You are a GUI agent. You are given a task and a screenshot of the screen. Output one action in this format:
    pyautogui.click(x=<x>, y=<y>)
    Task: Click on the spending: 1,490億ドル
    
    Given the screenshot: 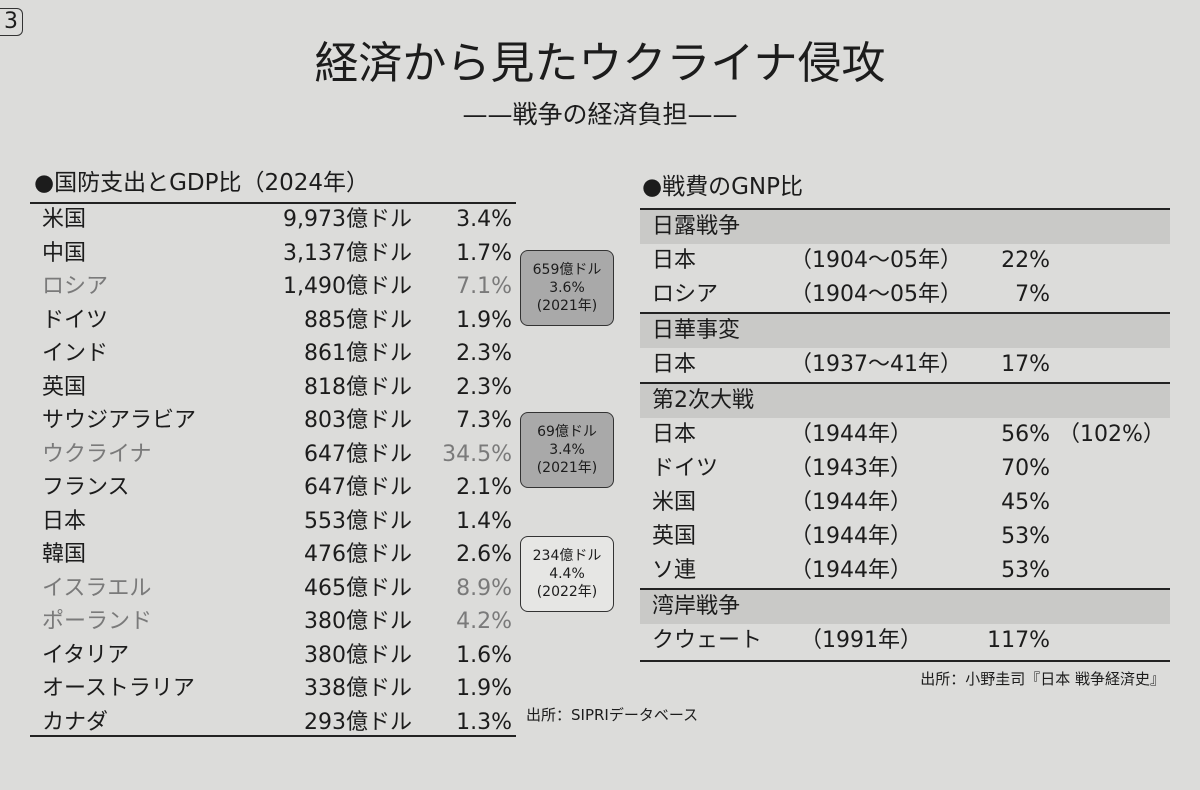 What is the action you would take?
    pyautogui.click(x=347, y=286)
    